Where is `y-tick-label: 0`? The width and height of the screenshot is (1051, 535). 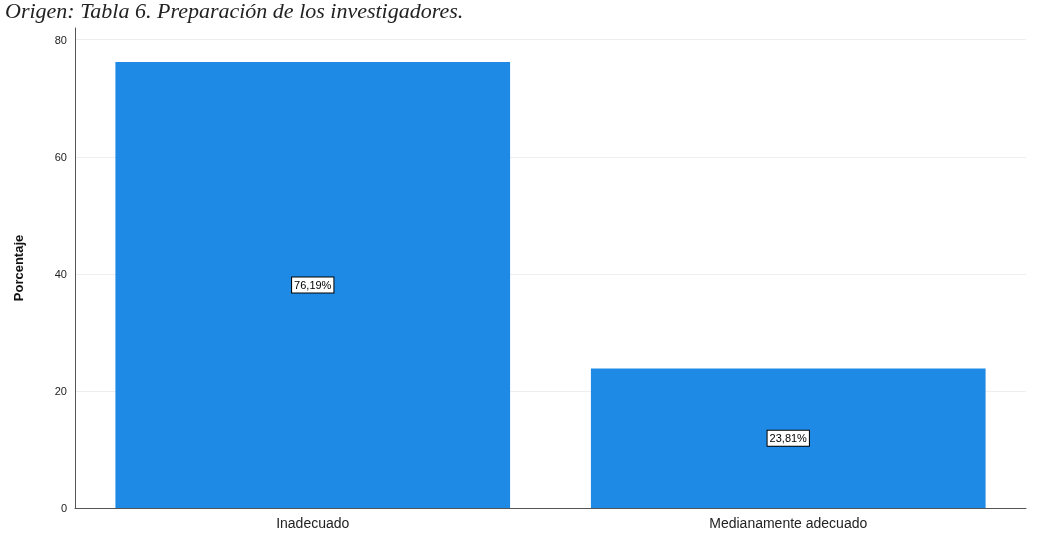
y-tick-label: 0 is located at coordinates (63, 508).